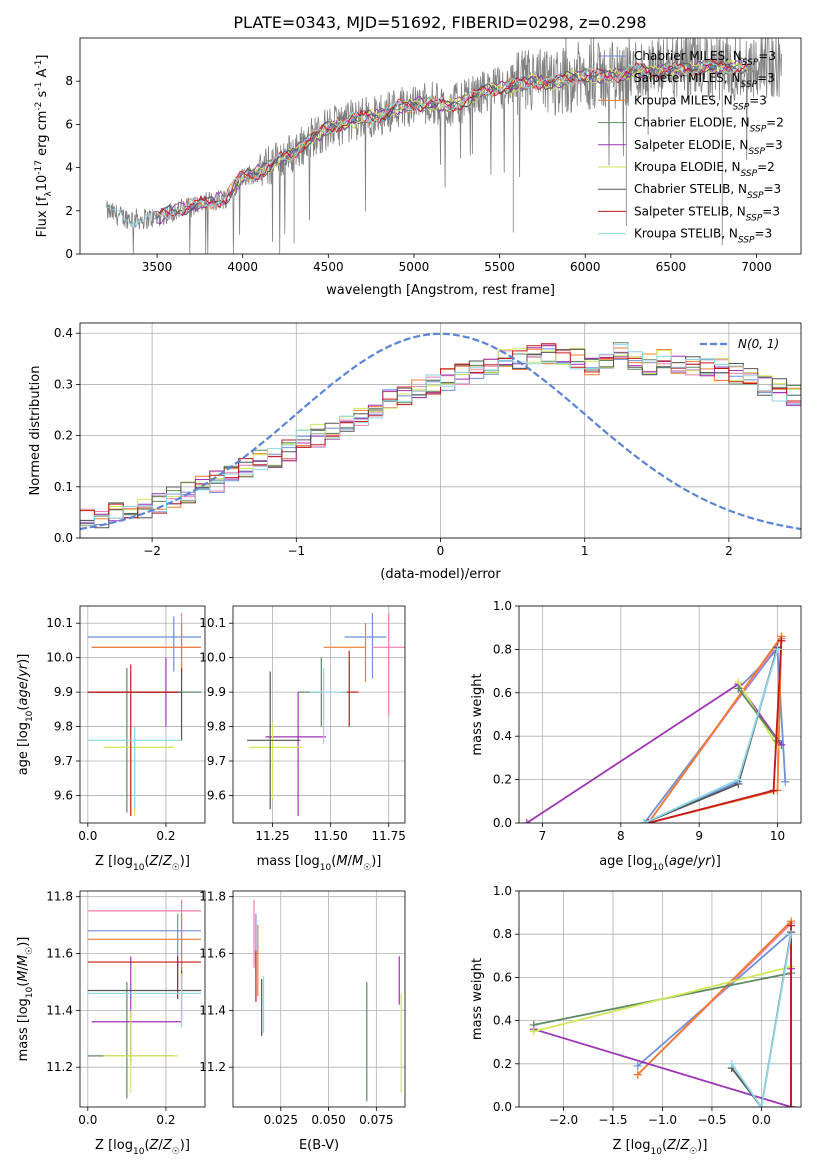 Image resolution: width=819 pixels, height=1170 pixels. I want to click on x-tick-label: 4000, so click(242, 267).